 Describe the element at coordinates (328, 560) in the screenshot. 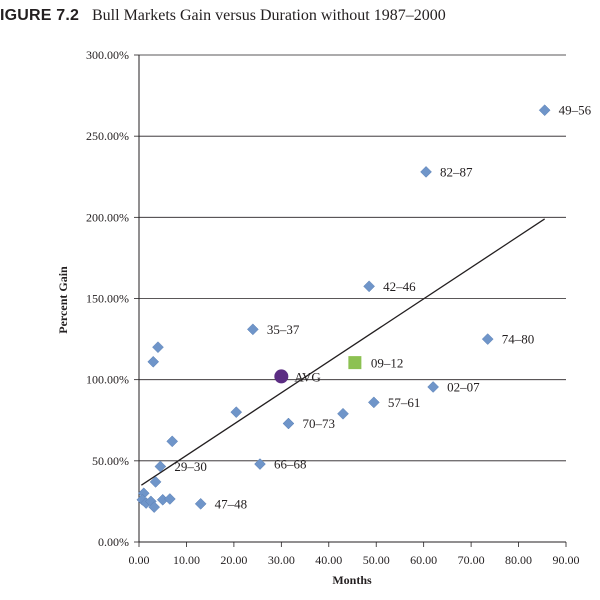

I see `x-tick-label: 40.00` at that location.